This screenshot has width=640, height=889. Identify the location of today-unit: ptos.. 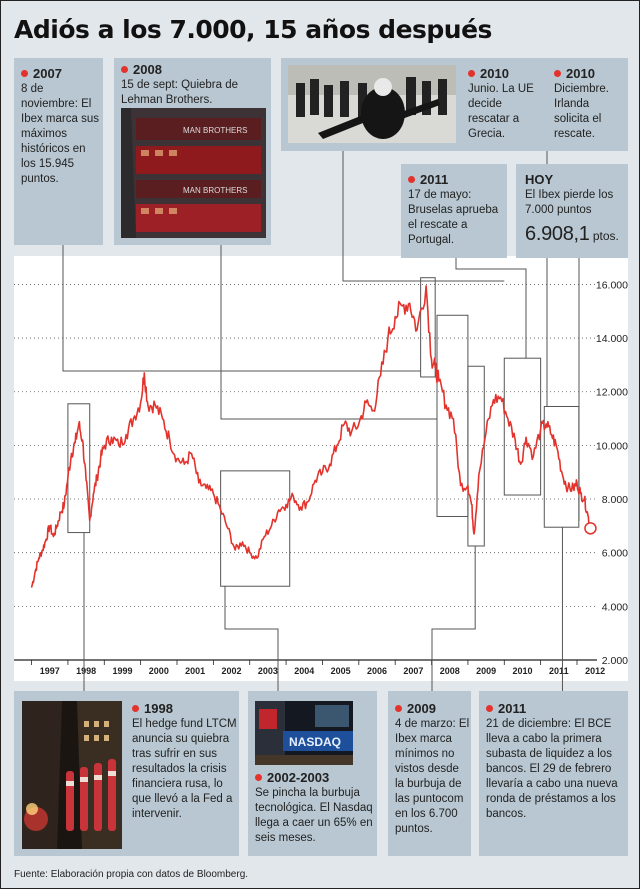
(605, 236).